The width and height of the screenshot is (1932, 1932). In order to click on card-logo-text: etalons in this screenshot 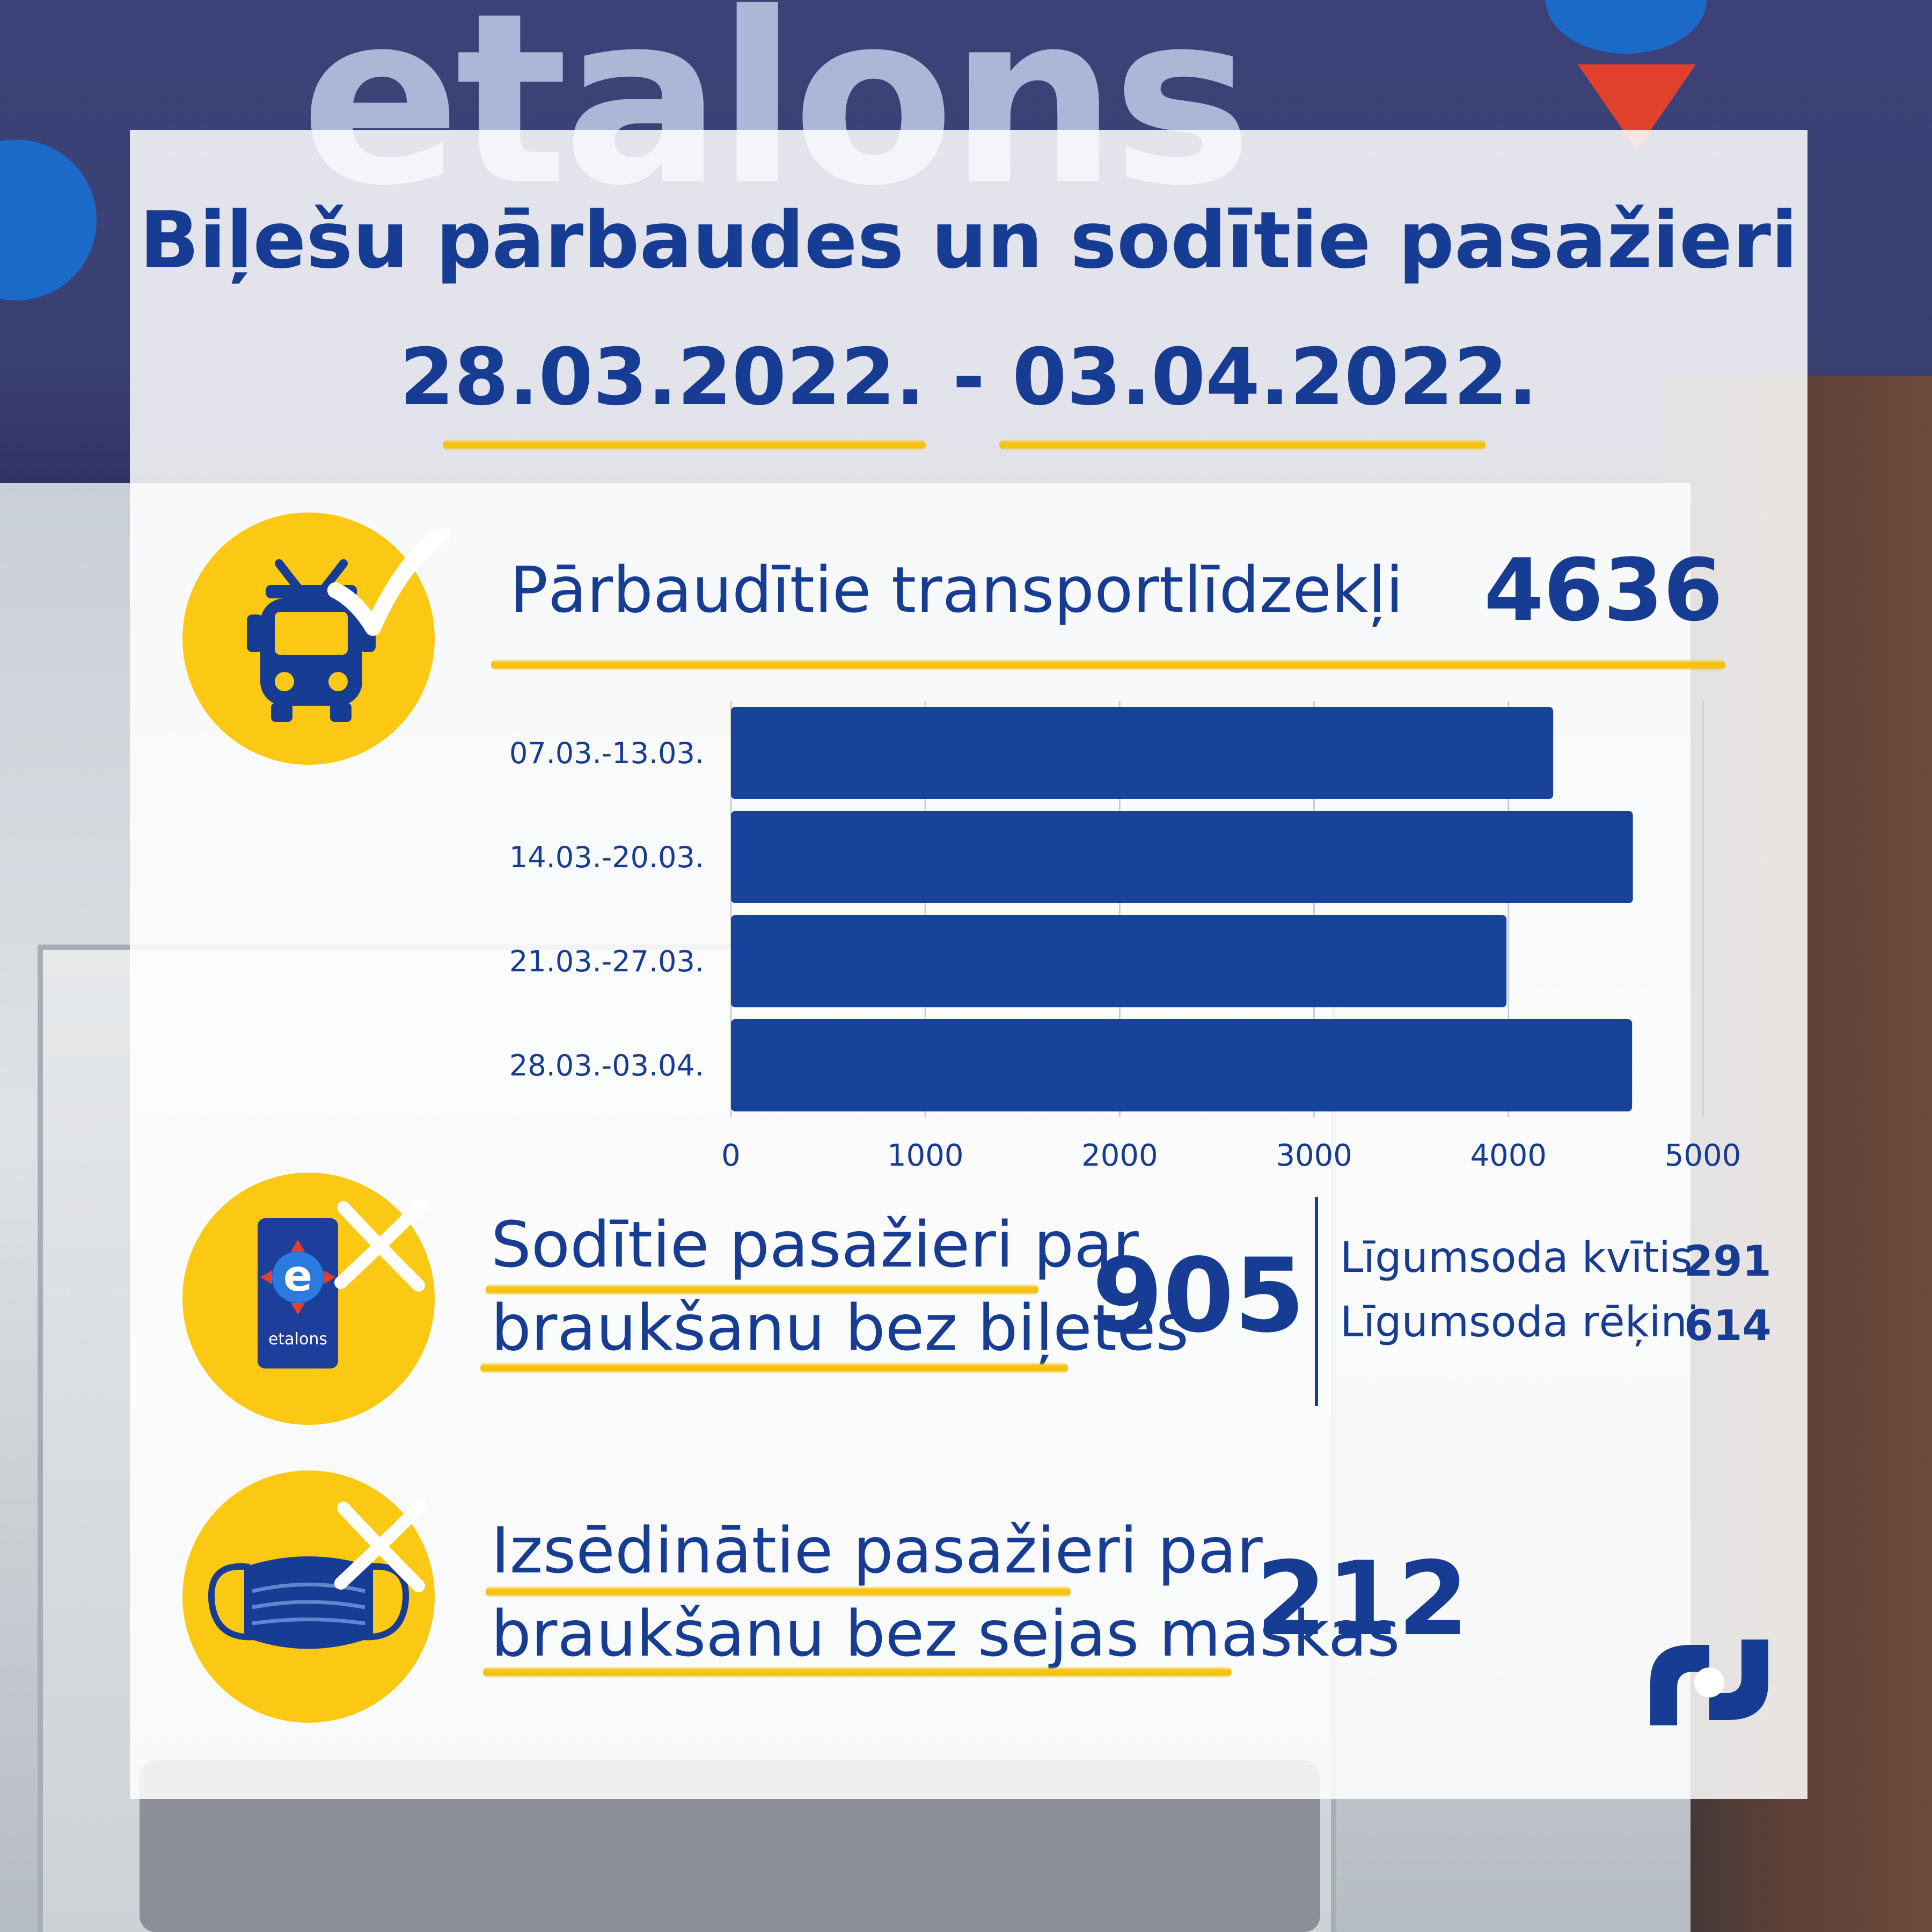, I will do `click(297, 1339)`.